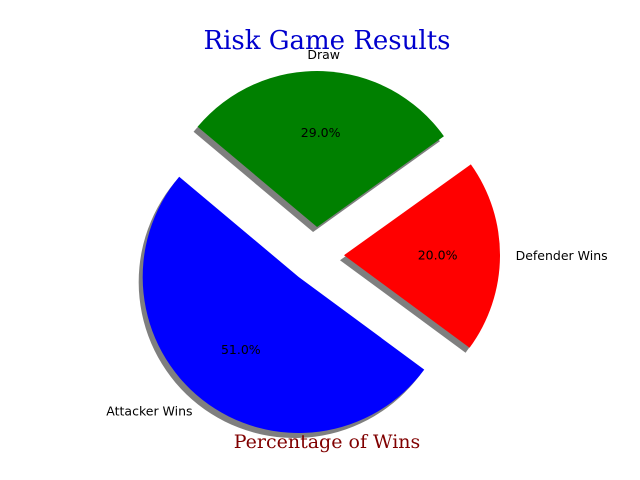  Describe the element at coordinates (321, 132) in the screenshot. I see `percent-label-draw: 29.0%` at that location.